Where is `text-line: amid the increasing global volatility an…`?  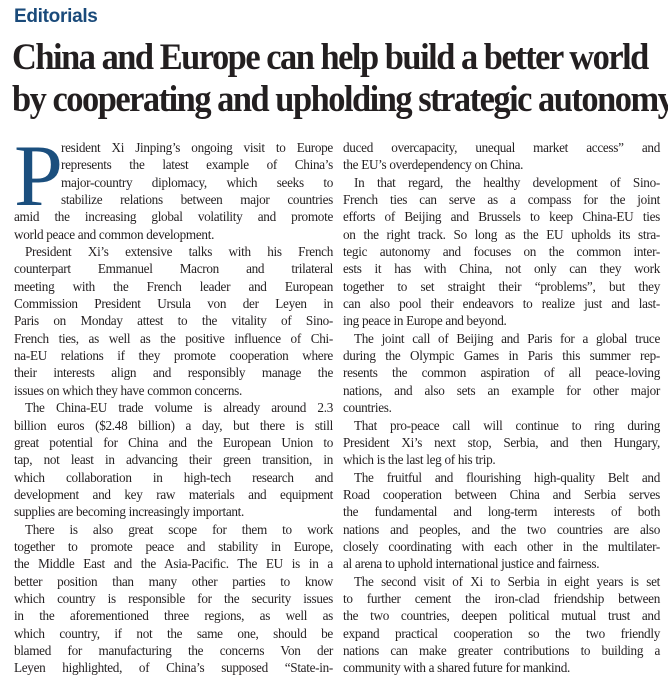 text-line: amid the increasing global volatility an… is located at coordinates (173, 217).